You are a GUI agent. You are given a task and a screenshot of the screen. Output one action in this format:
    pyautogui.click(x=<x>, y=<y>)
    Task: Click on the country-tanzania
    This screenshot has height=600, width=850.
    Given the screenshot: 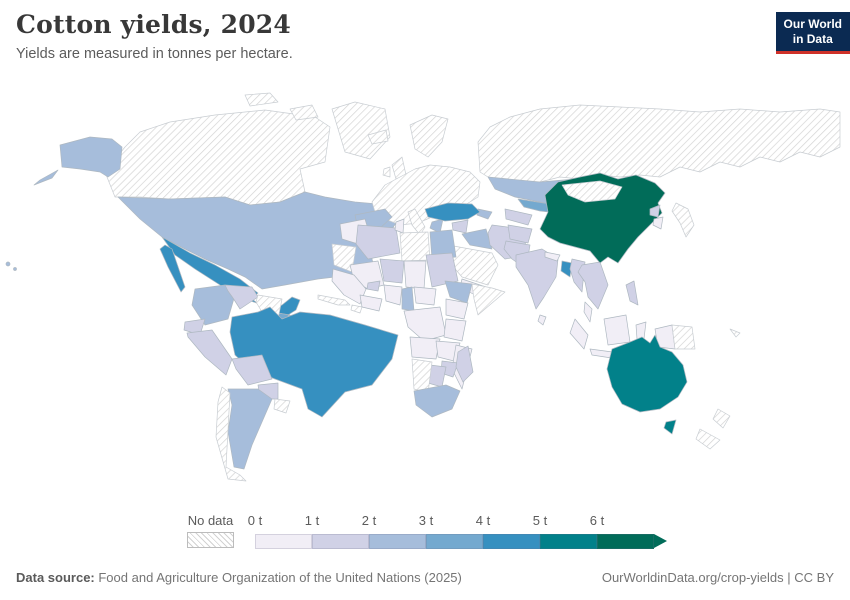 What is the action you would take?
    pyautogui.click(x=455, y=330)
    